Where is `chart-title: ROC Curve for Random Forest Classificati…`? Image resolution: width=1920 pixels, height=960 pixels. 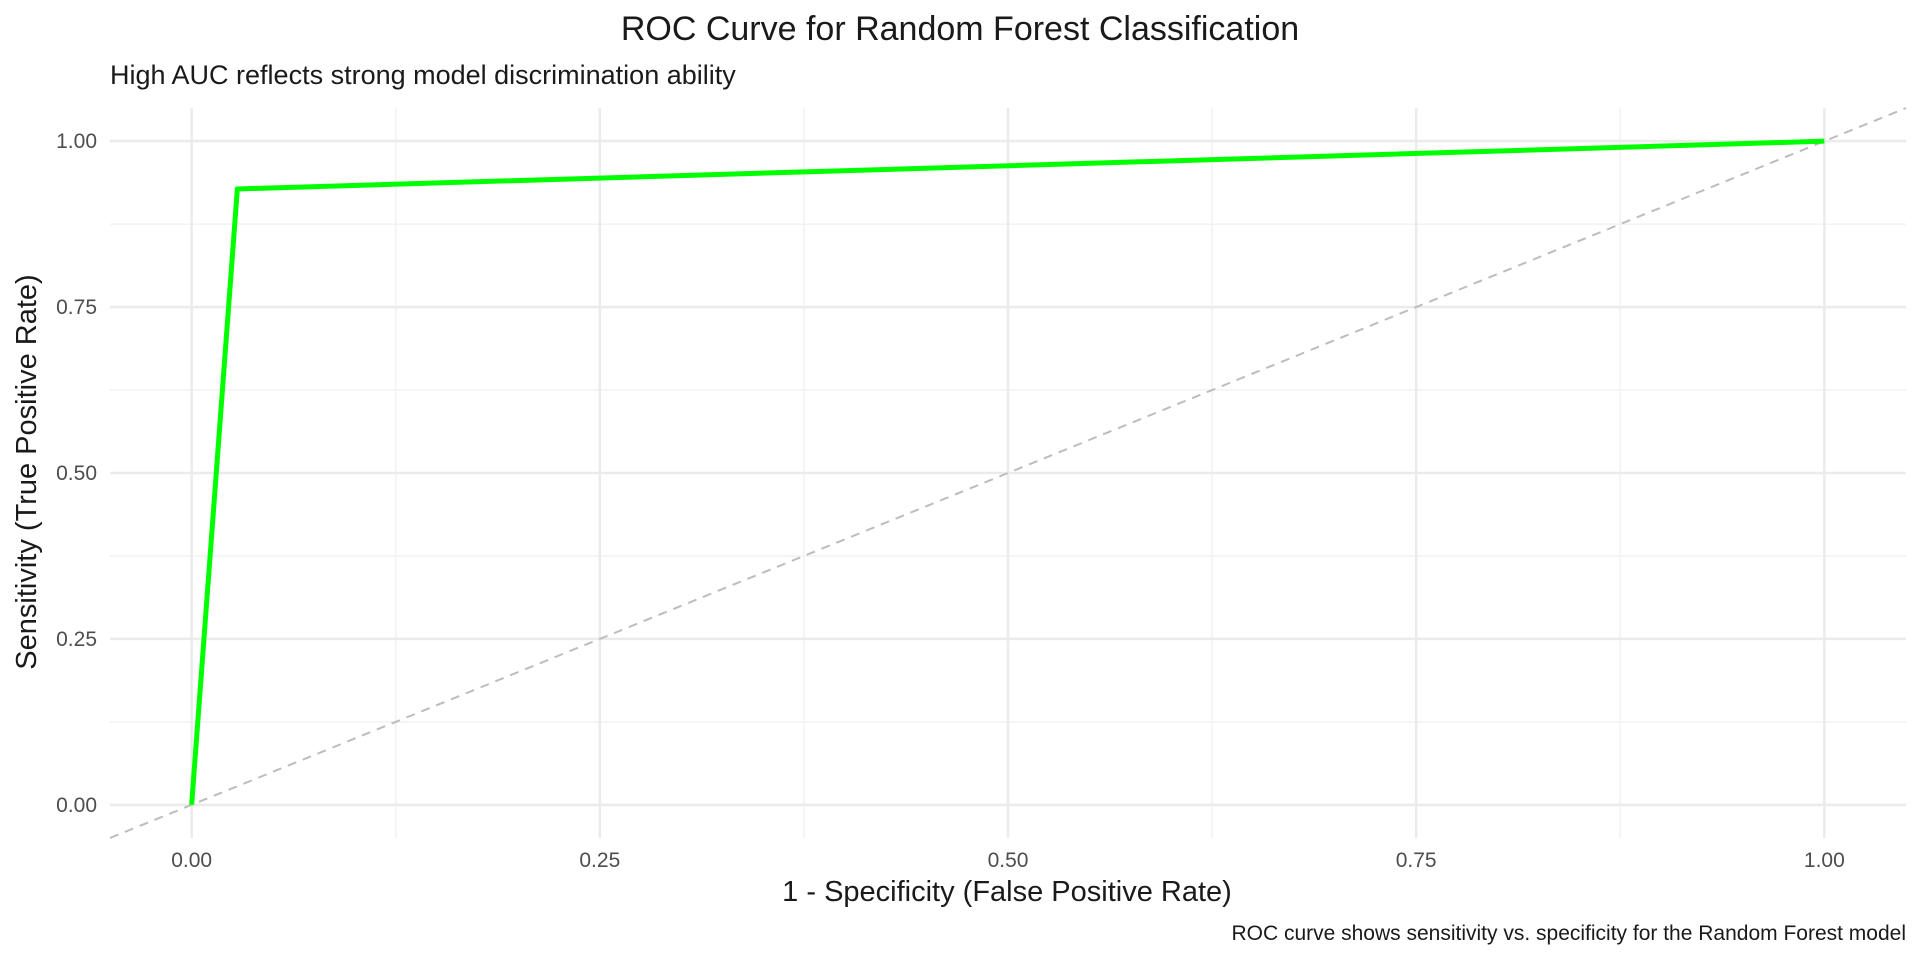
chart-title: ROC Curve for Random Forest Classificati… is located at coordinates (960, 29).